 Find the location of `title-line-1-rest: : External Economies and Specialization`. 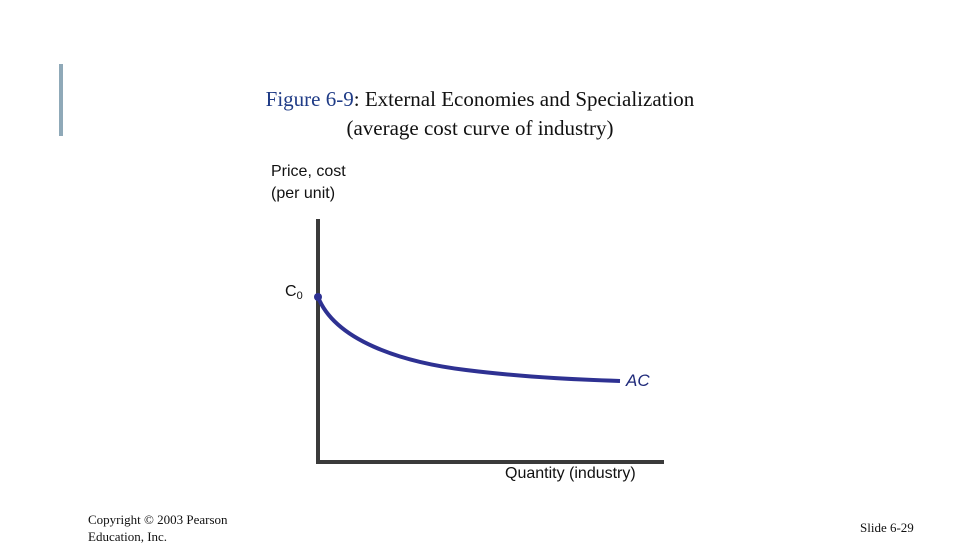

title-line-1-rest: : External Economies and Specialization is located at coordinates (524, 99).